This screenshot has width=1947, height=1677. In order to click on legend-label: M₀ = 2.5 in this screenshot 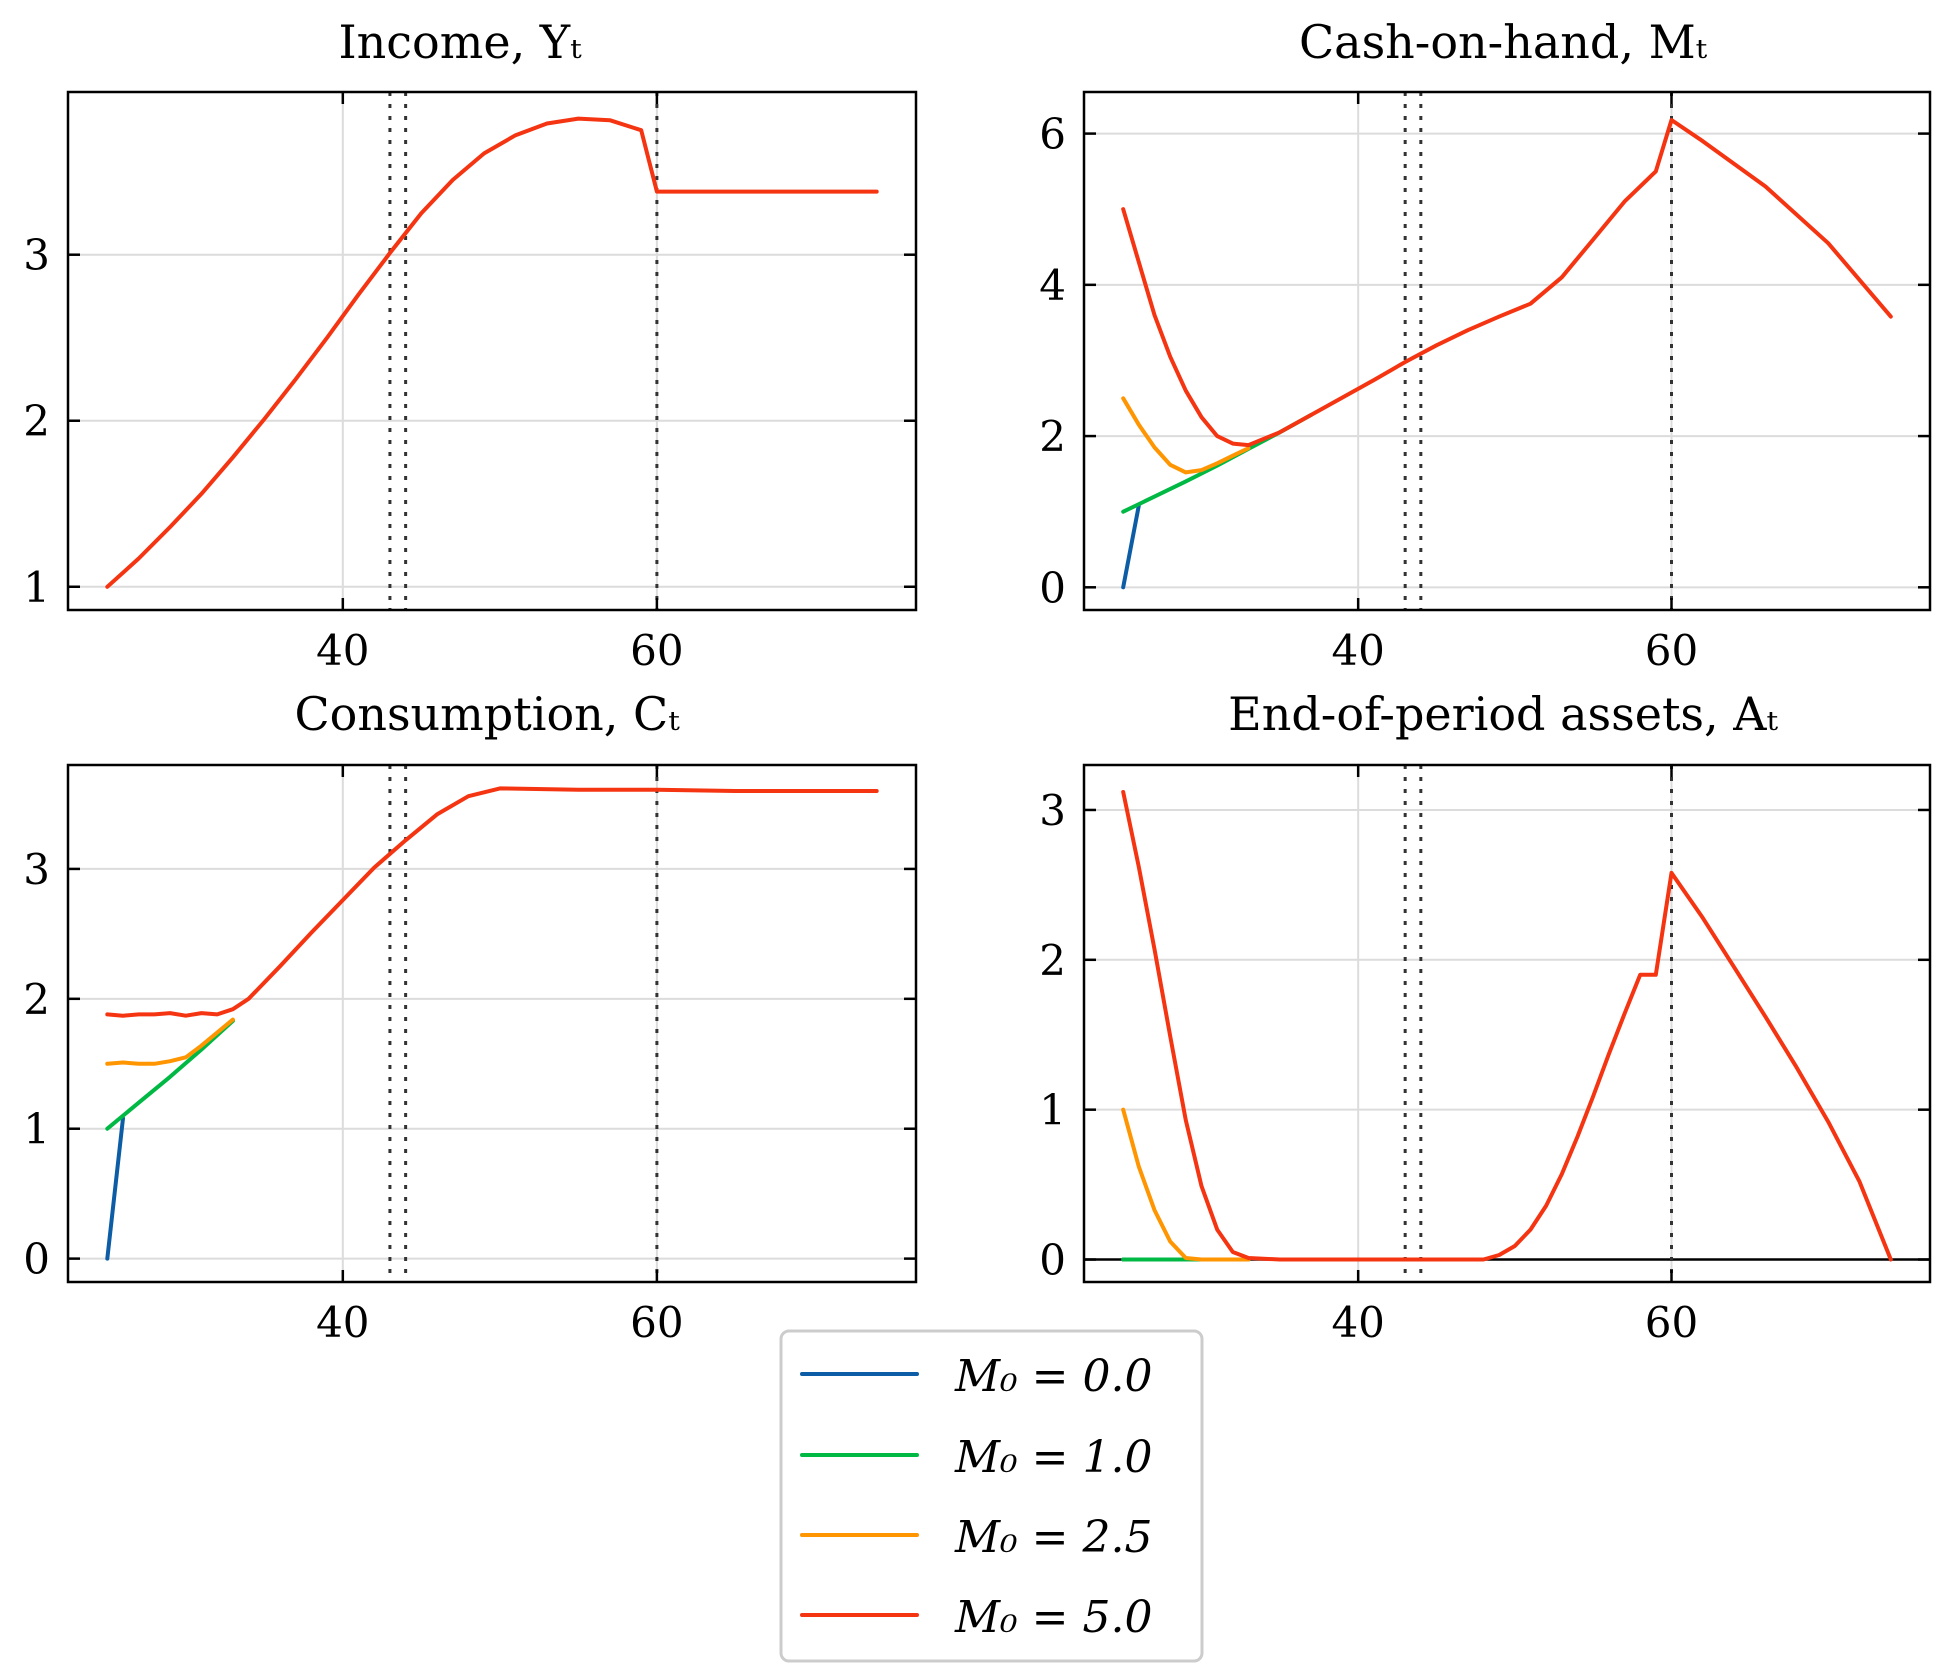, I will do `click(1053, 1537)`.